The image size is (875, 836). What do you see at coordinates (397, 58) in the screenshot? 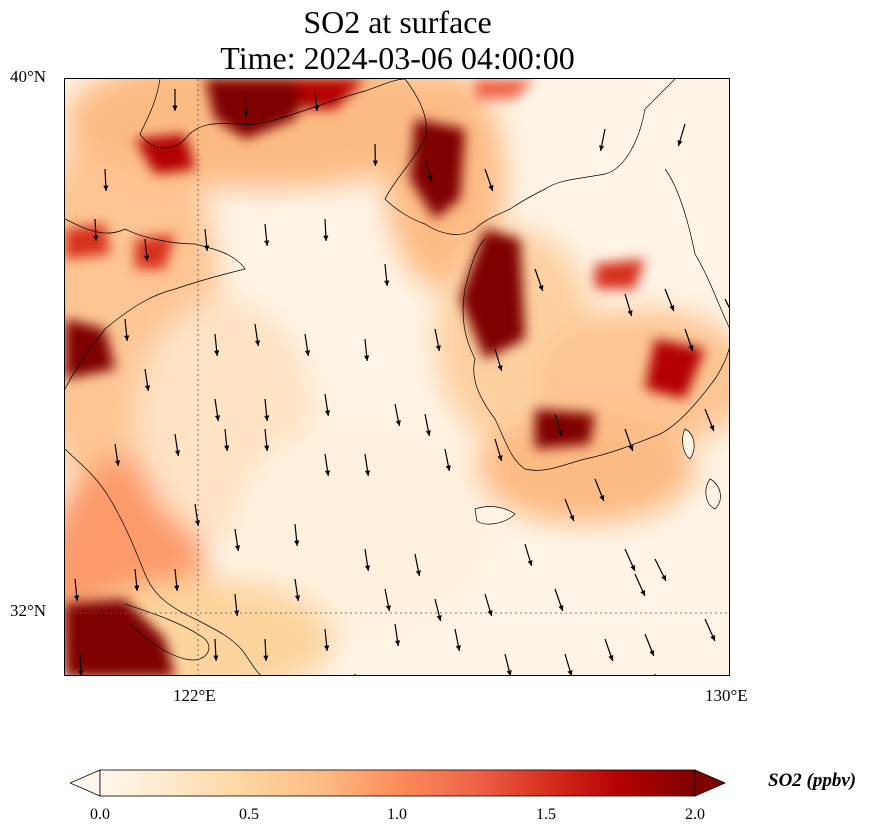
I see `map-subtitle-time: Time: 2024-03-06 04:00:00` at bounding box center [397, 58].